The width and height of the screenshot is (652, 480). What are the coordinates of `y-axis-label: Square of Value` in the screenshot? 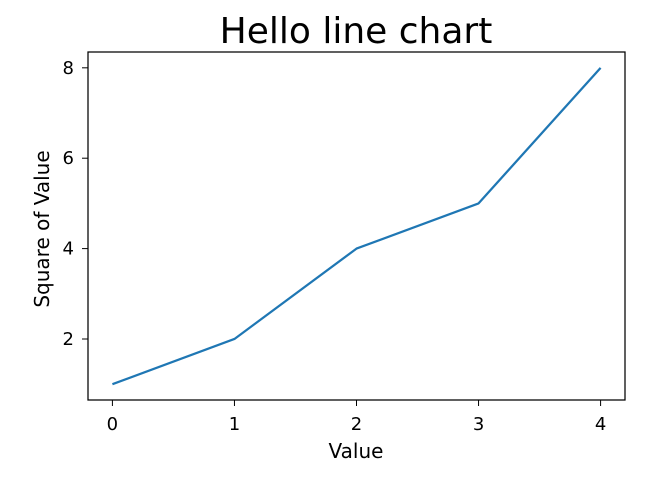 It's located at (42, 228).